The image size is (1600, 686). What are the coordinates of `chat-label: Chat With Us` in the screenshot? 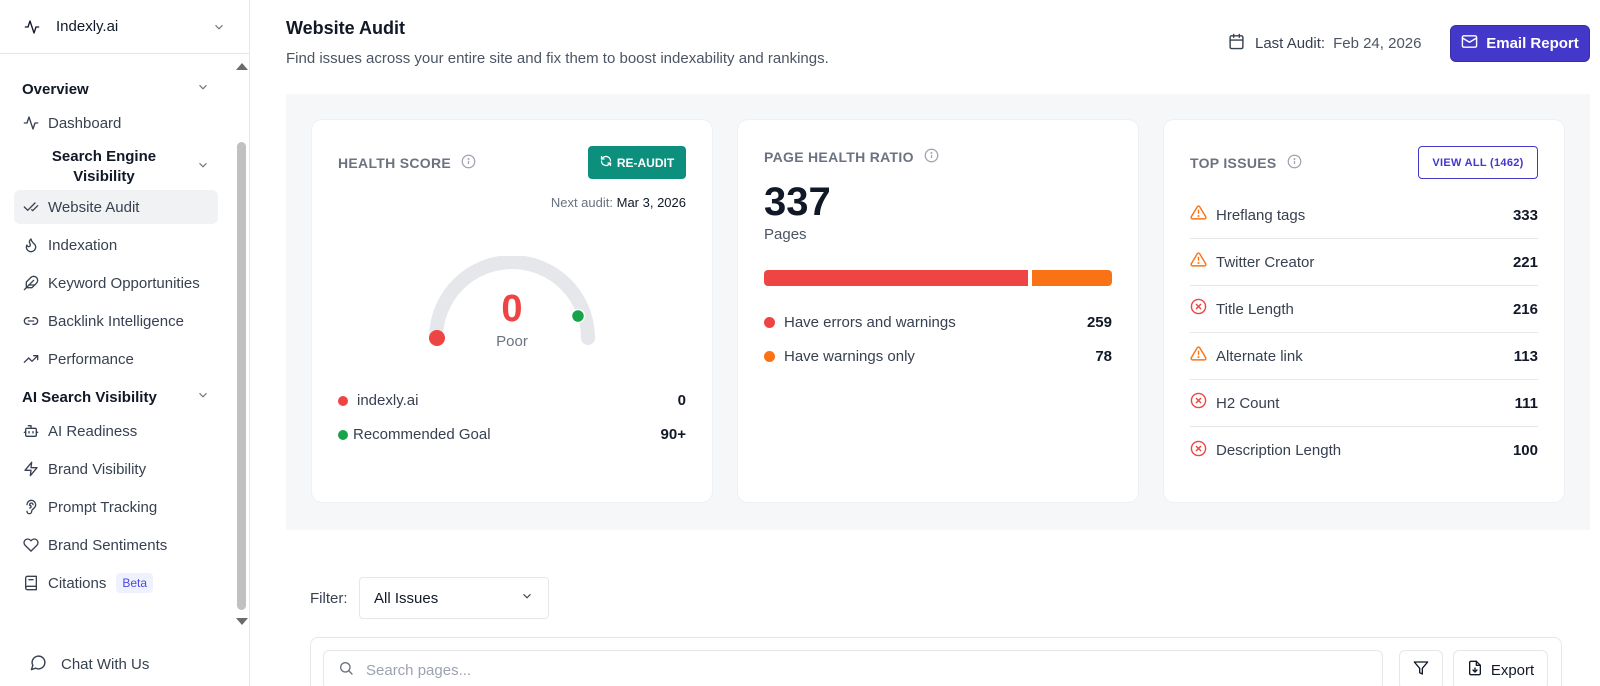 It's located at (105, 664).